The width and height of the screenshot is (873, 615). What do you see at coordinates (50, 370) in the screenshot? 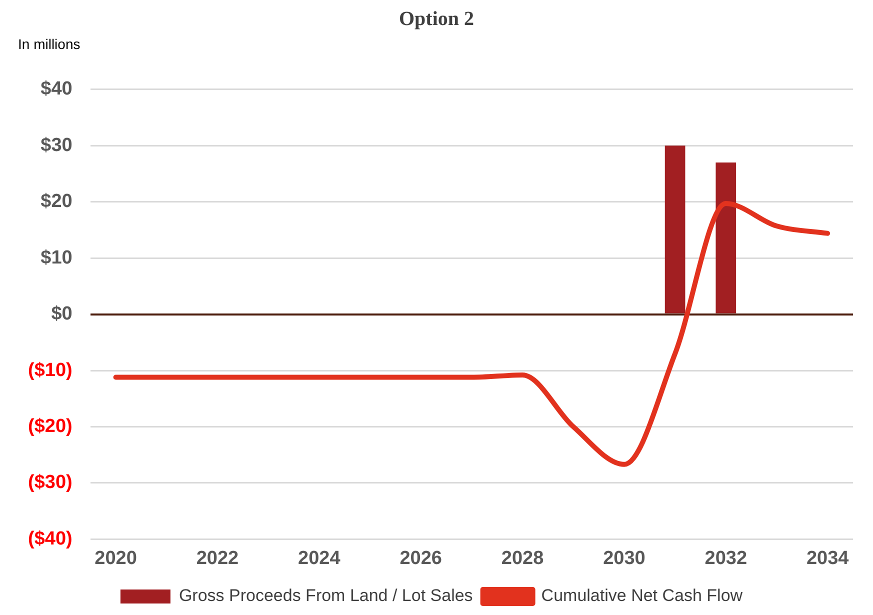
I see `y-tick-label: ($10)` at bounding box center [50, 370].